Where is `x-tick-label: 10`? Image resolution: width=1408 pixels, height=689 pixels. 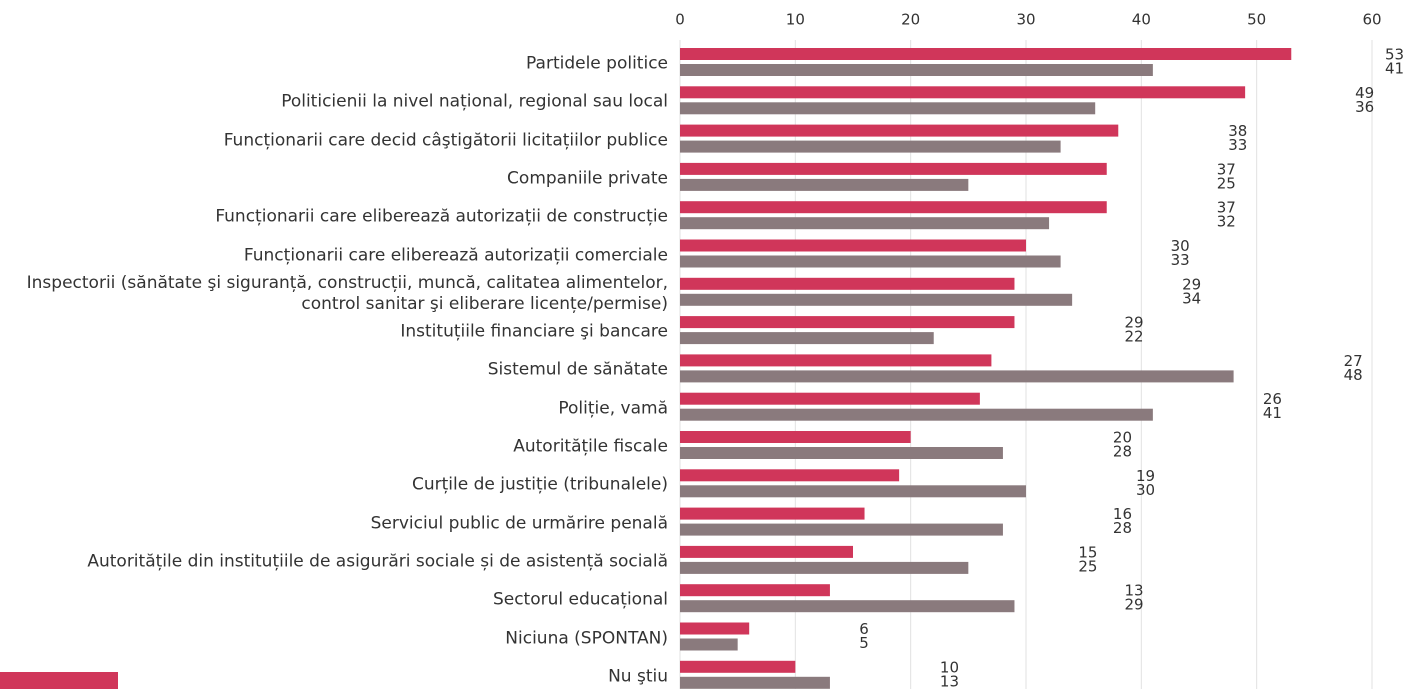 x-tick-label: 10 is located at coordinates (795, 20).